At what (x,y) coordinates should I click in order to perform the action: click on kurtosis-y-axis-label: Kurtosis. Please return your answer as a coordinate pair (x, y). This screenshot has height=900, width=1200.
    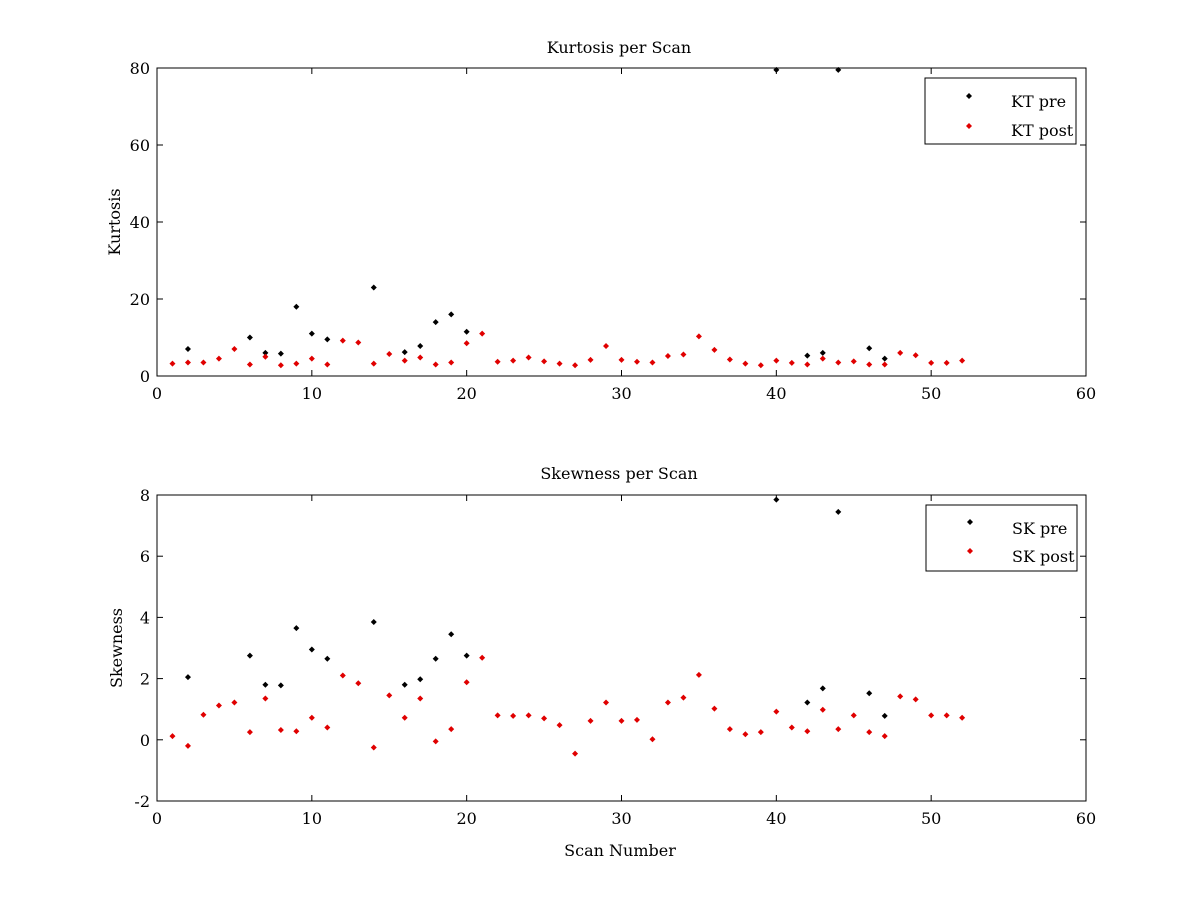
    Looking at the image, I should click on (114, 221).